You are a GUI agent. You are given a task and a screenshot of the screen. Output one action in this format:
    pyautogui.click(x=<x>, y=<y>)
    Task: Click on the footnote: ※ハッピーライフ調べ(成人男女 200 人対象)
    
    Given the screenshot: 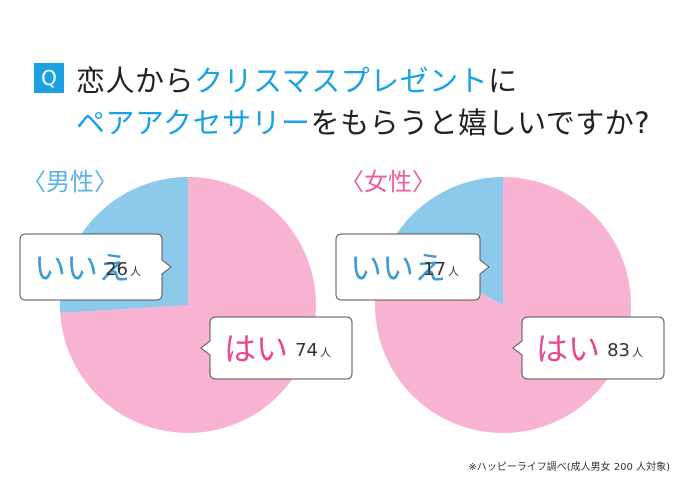 What is the action you would take?
    pyautogui.click(x=569, y=467)
    